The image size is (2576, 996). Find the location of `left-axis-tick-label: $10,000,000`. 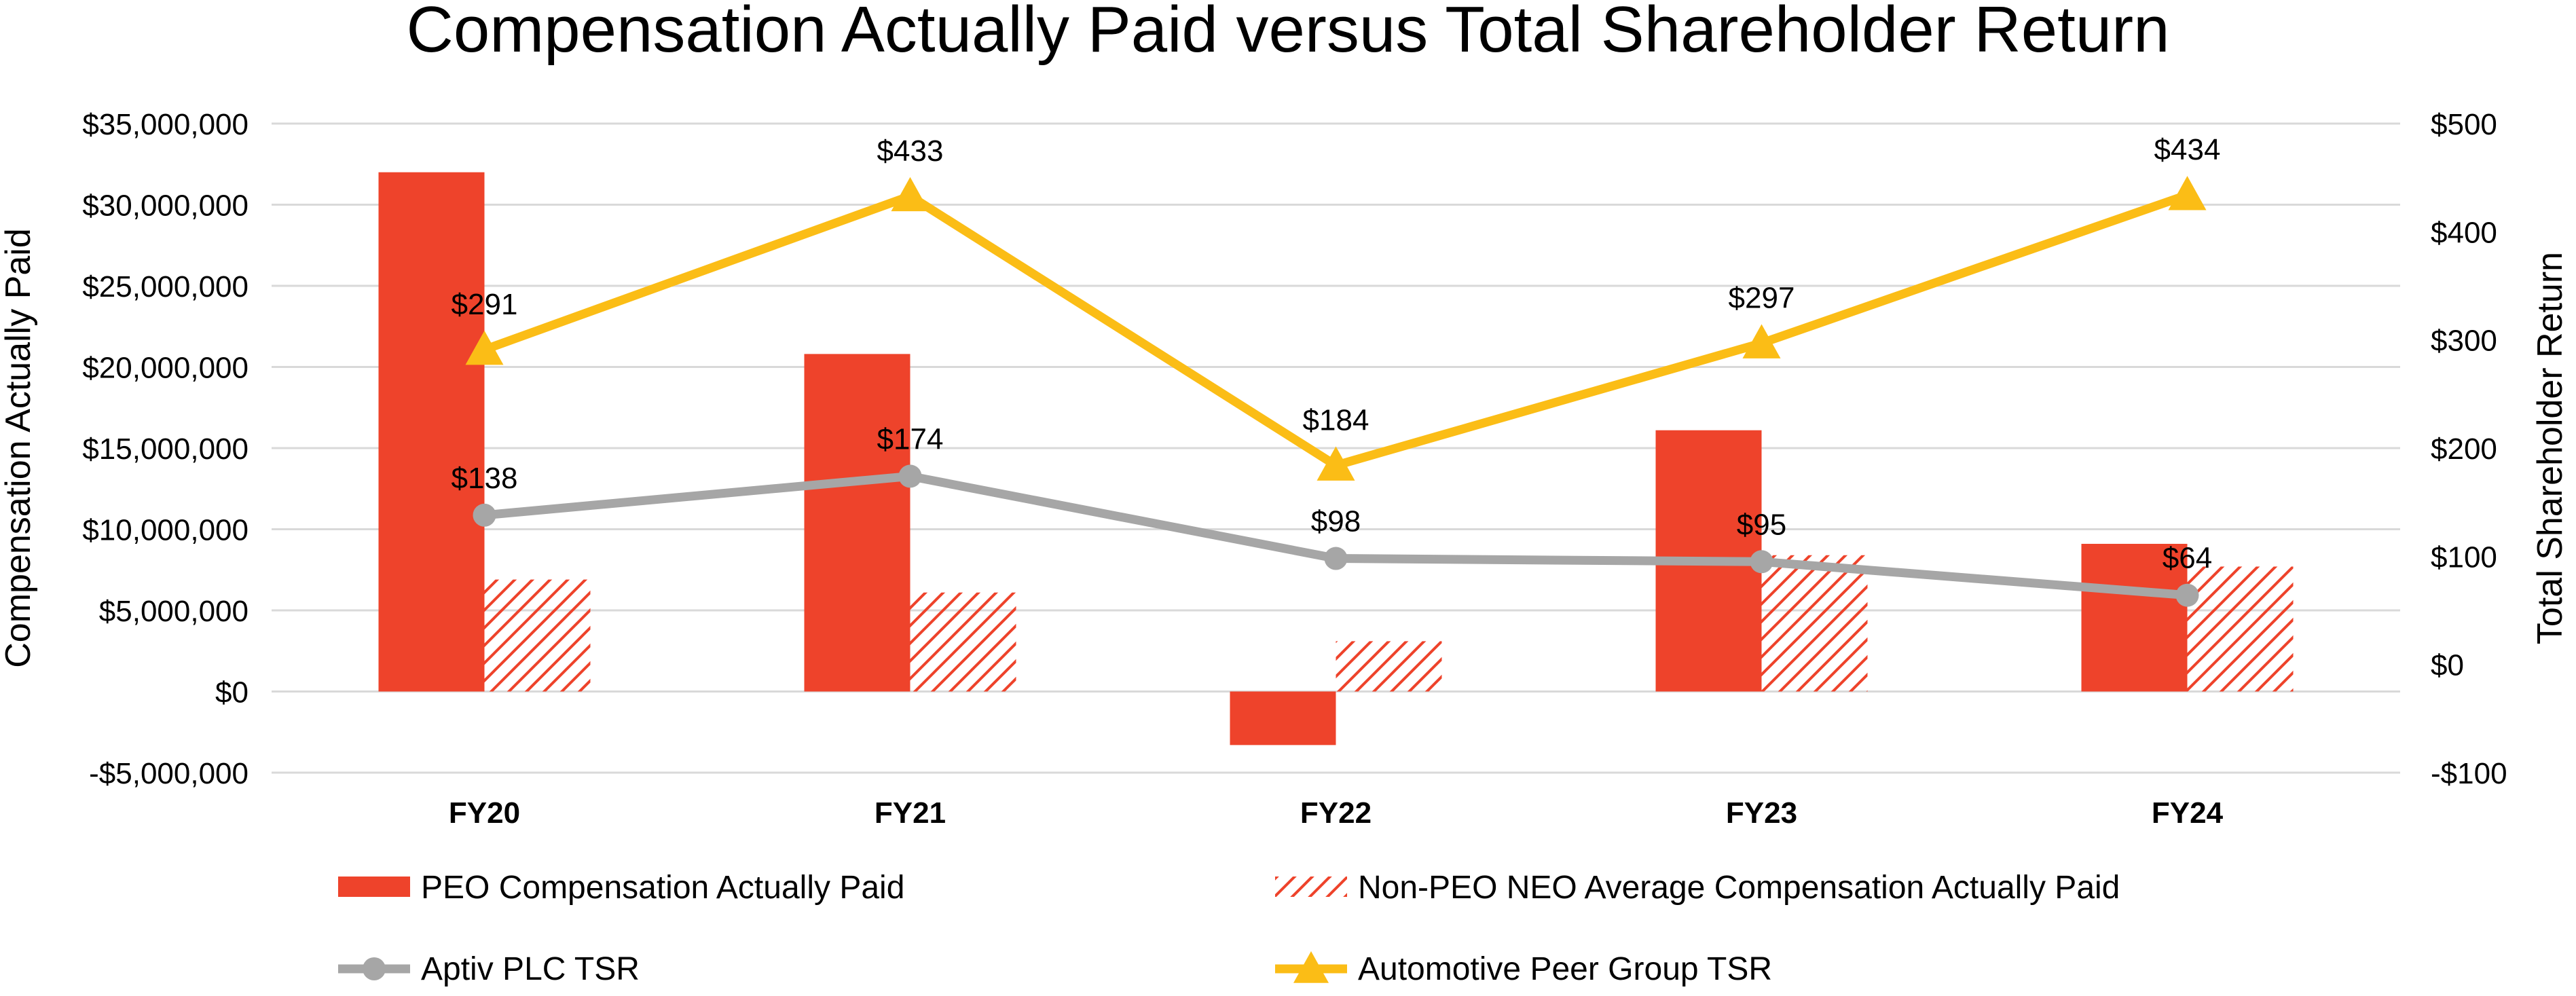

left-axis-tick-label: $10,000,000 is located at coordinates (165, 531).